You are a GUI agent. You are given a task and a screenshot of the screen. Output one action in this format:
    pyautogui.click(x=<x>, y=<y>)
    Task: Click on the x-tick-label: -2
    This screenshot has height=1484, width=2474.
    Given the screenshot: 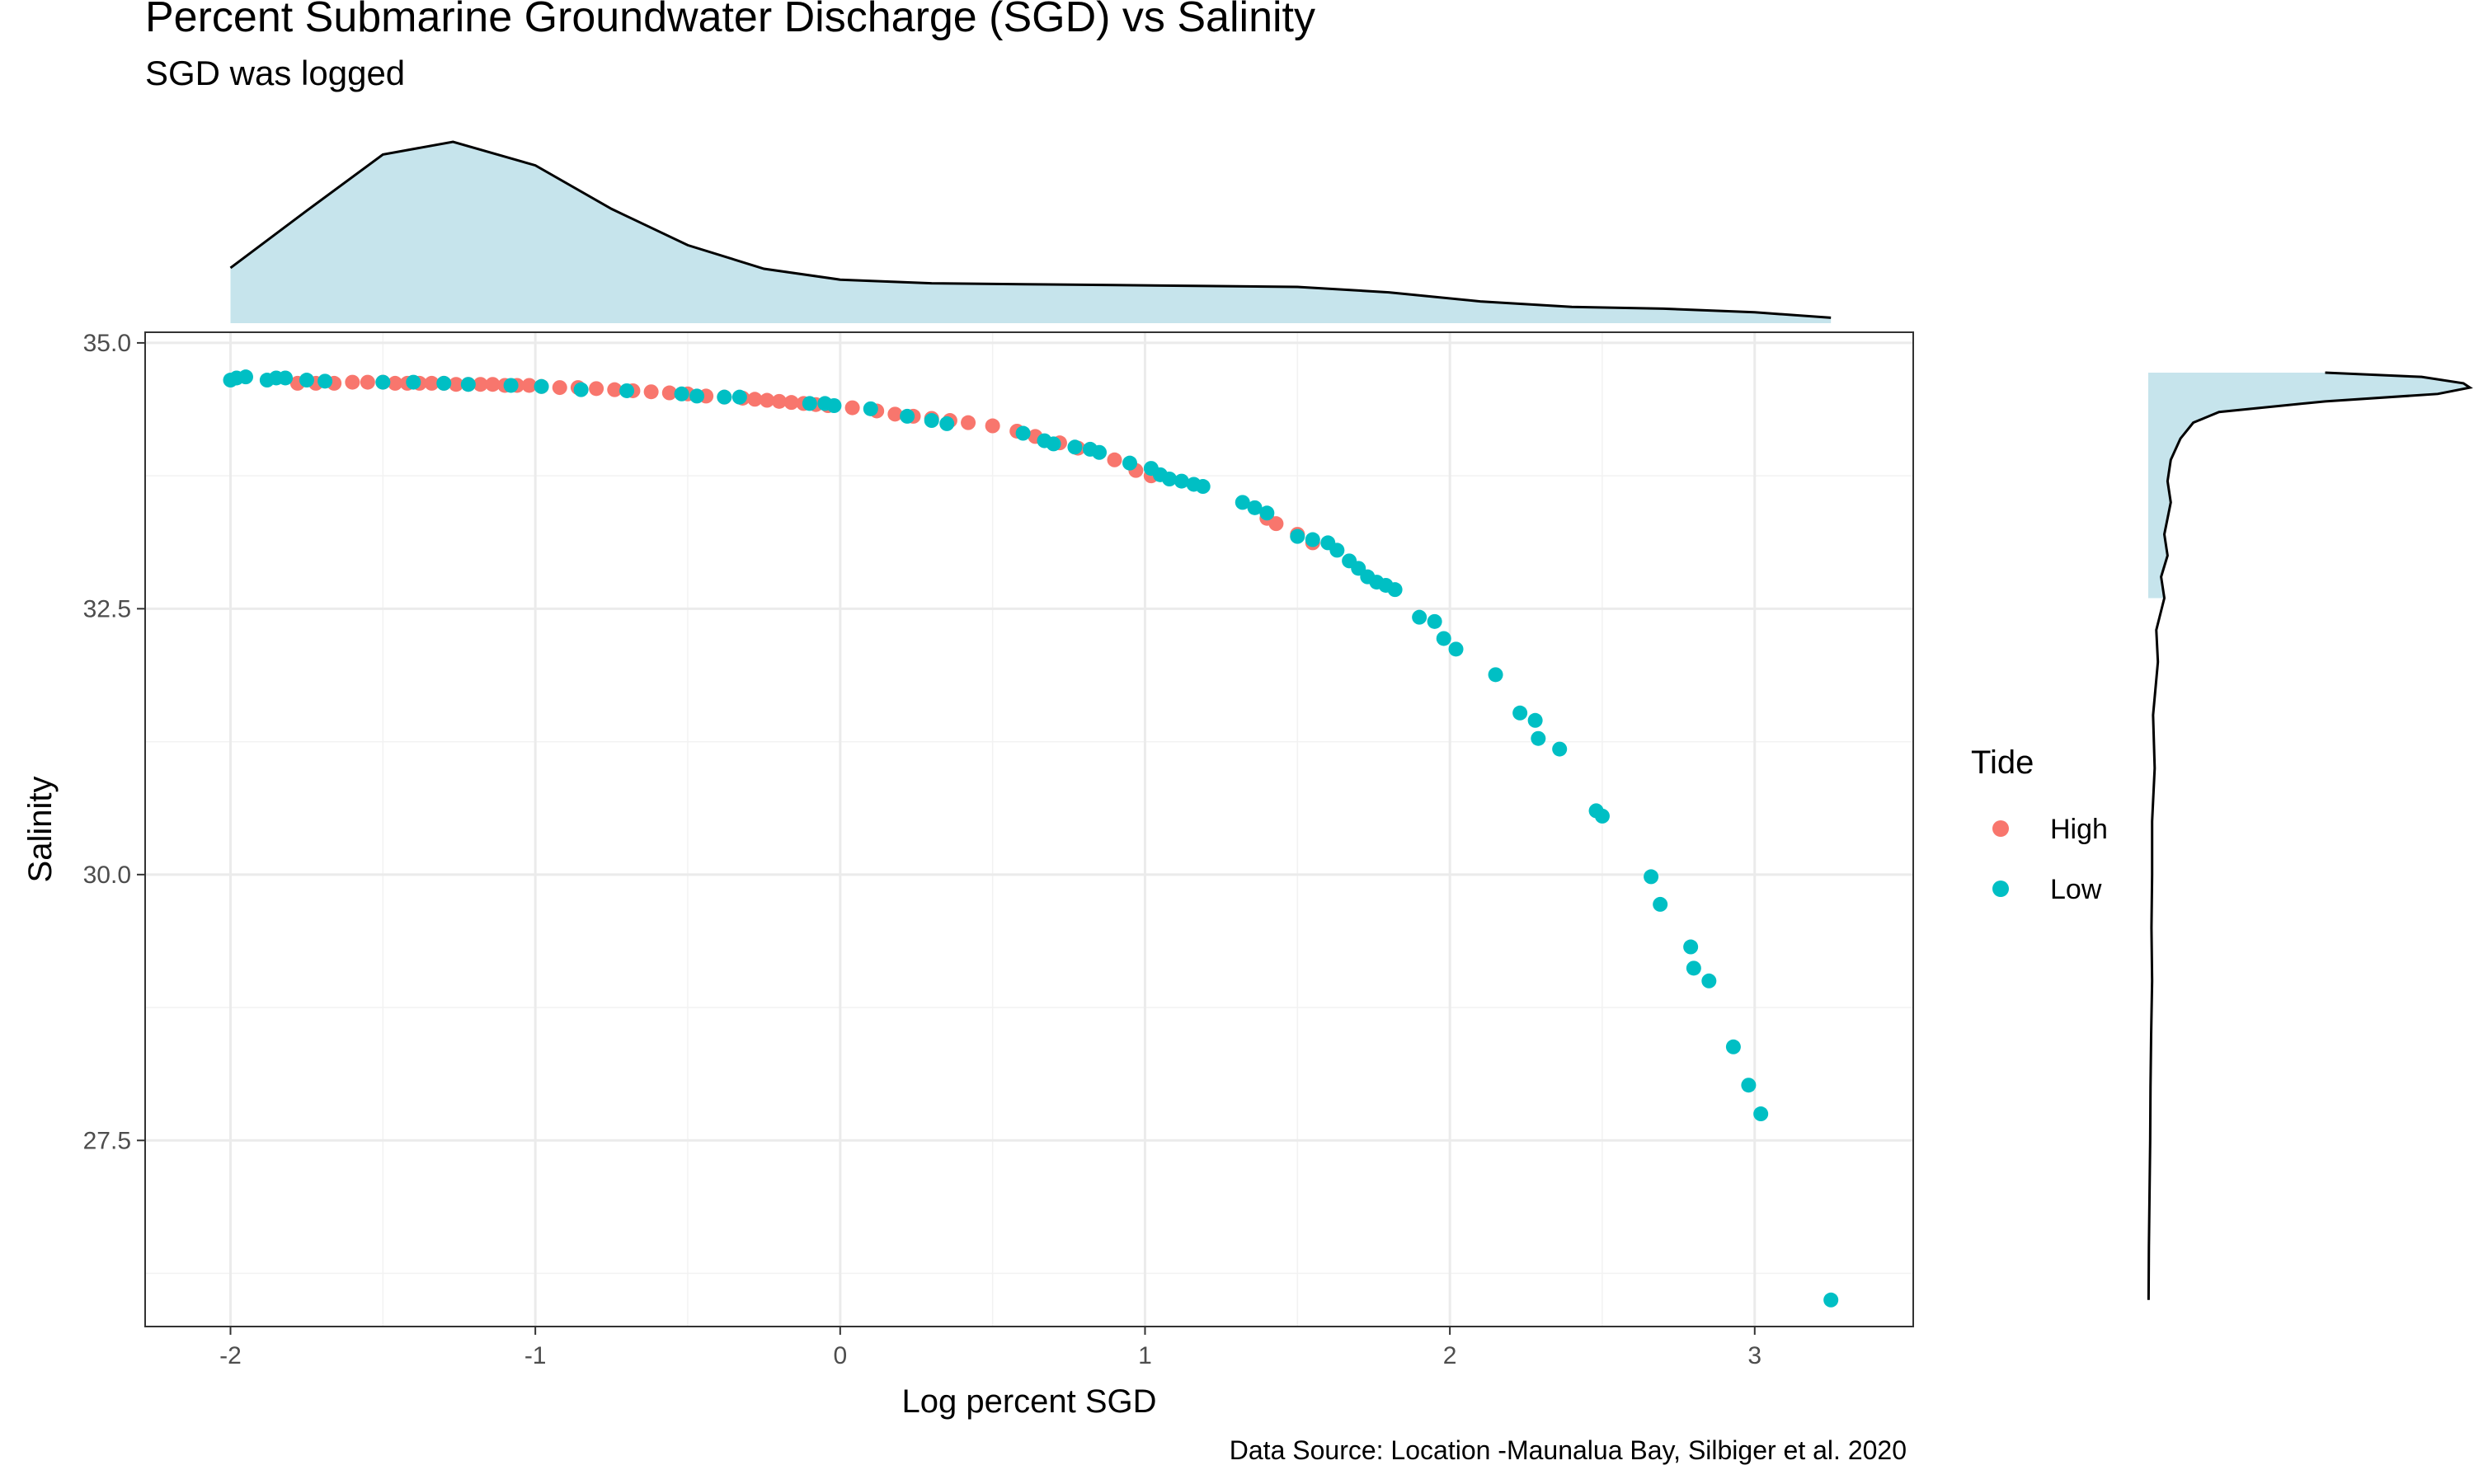 What is the action you would take?
    pyautogui.click(x=230, y=1355)
    